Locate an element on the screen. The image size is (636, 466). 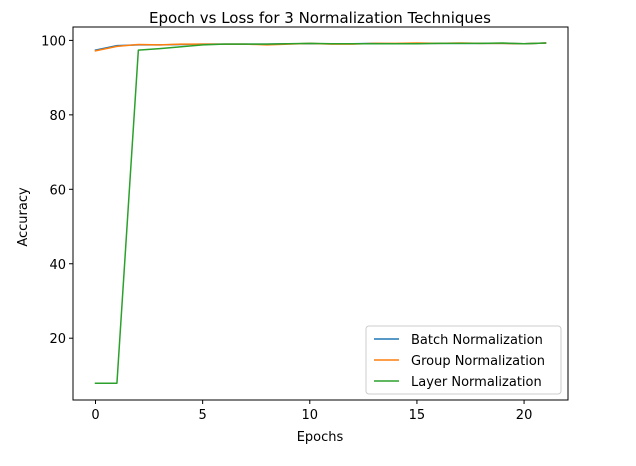
legend-box is located at coordinates (463, 360).